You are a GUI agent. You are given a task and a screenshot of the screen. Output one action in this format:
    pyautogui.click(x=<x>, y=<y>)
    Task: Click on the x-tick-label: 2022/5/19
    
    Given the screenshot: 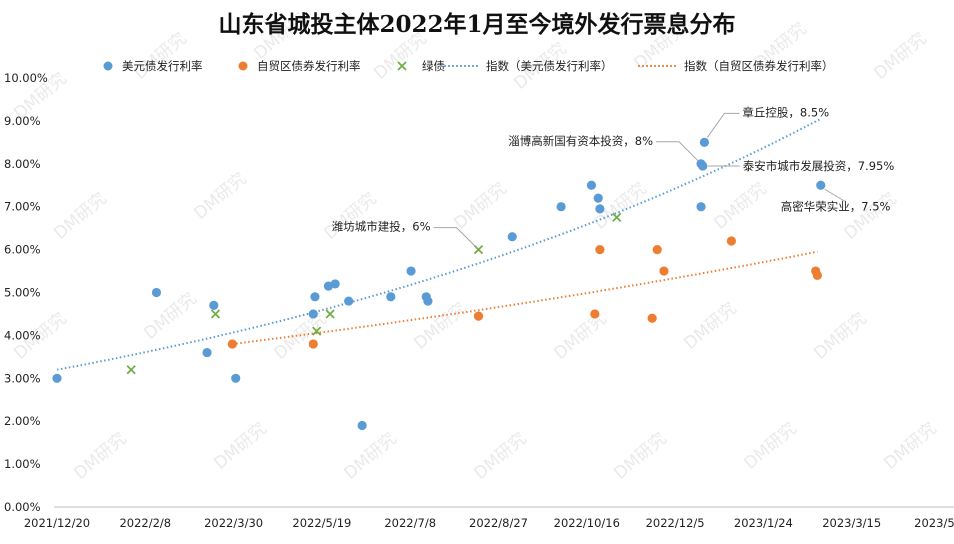 What is the action you would take?
    pyautogui.click(x=321, y=523)
    